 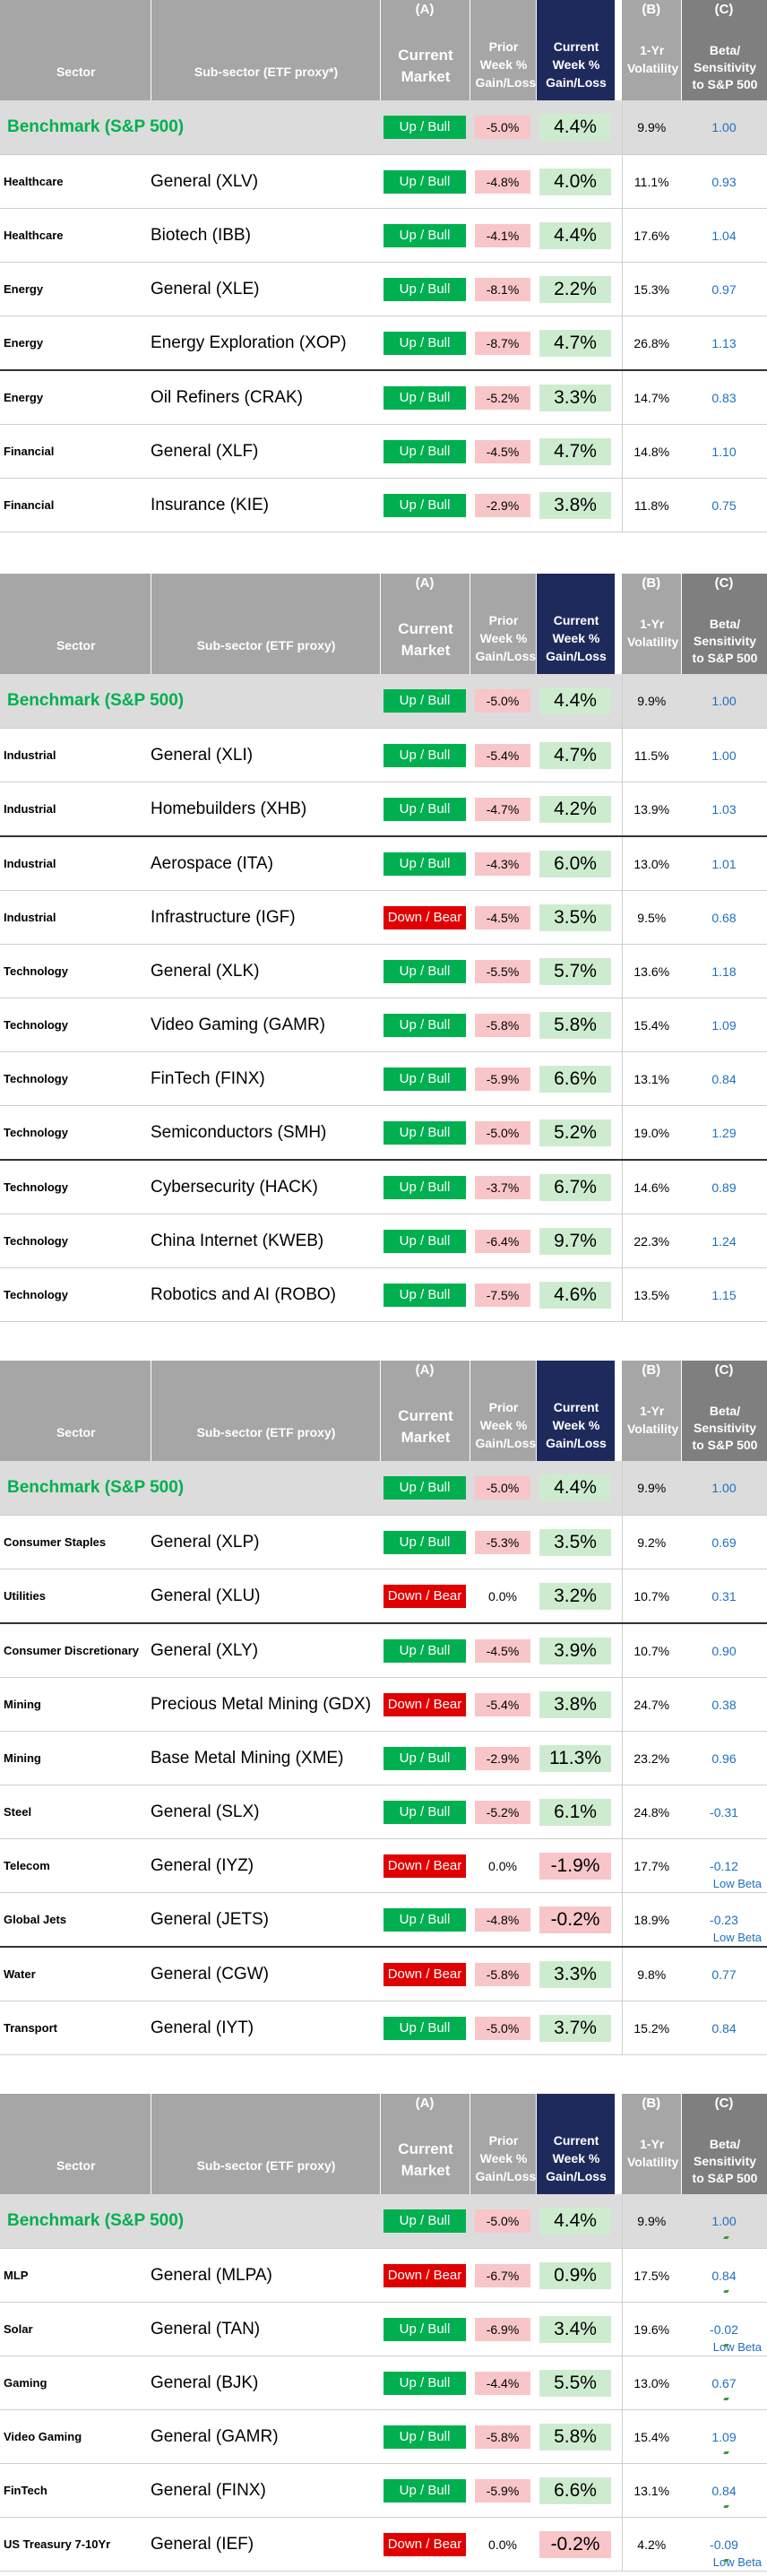 I want to click on prior-week-cell: -8.1%, so click(x=503, y=289).